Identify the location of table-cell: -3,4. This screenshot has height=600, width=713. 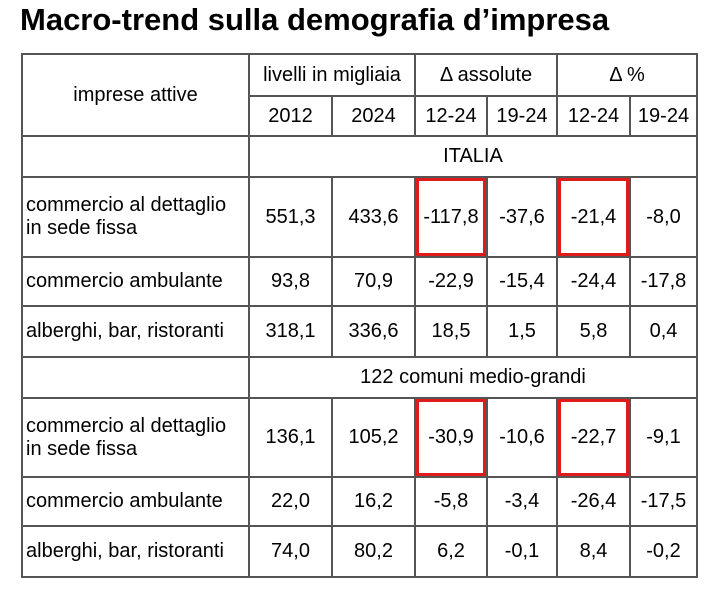
(522, 501).